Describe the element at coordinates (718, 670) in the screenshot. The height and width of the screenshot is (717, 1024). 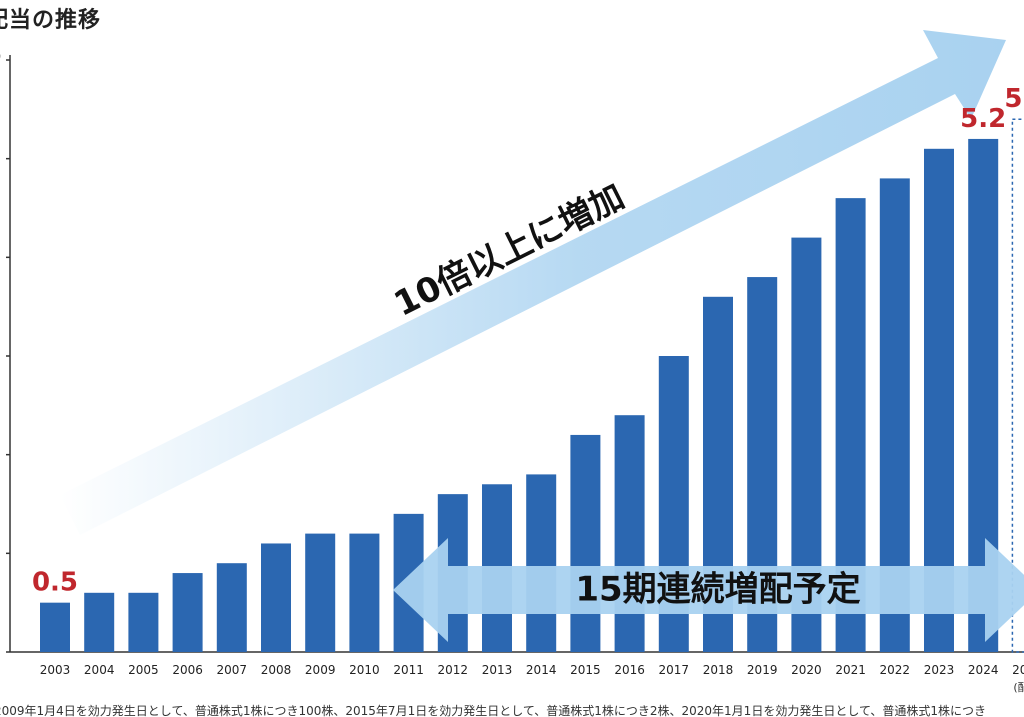
I see `x-tick-label-2018: 2018` at that location.